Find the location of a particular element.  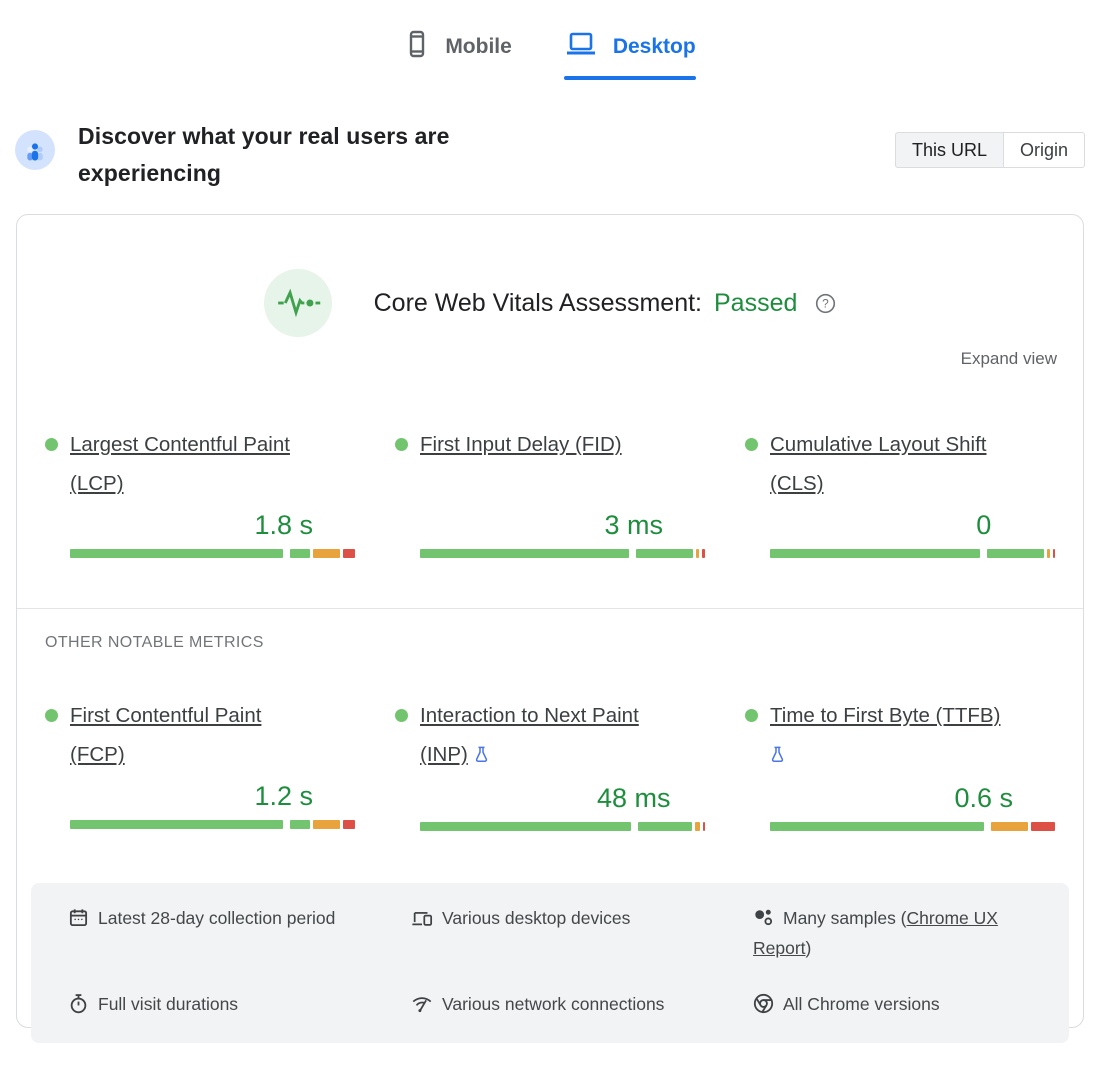

help-icon: ? is located at coordinates (825, 303).